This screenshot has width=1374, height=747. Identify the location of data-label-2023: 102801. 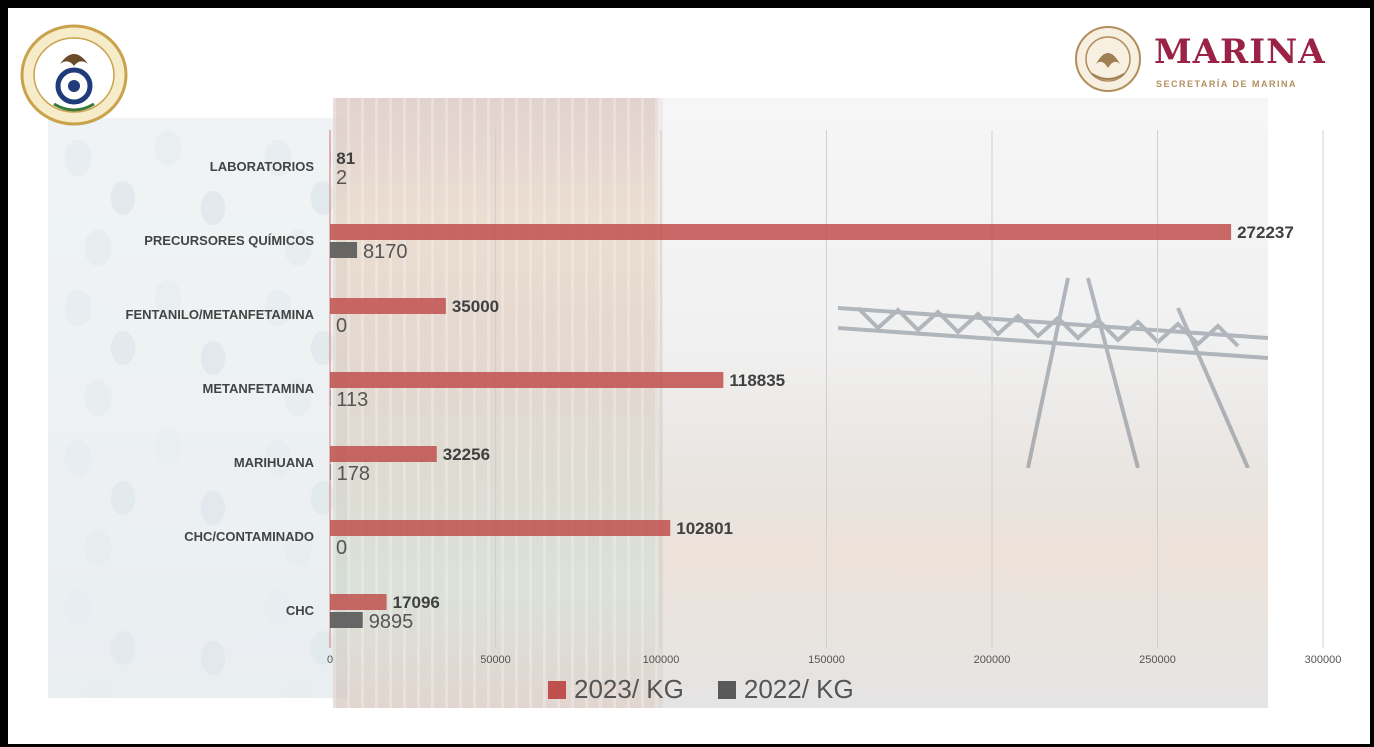
(704, 528).